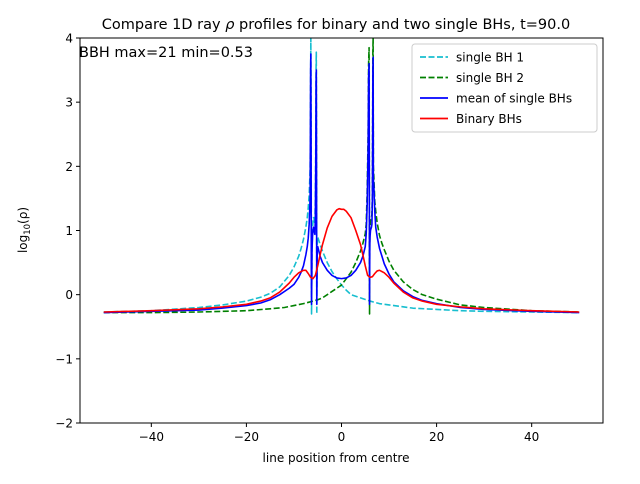  I want to click on y-axis-label-sub: 10, so click(28, 229).